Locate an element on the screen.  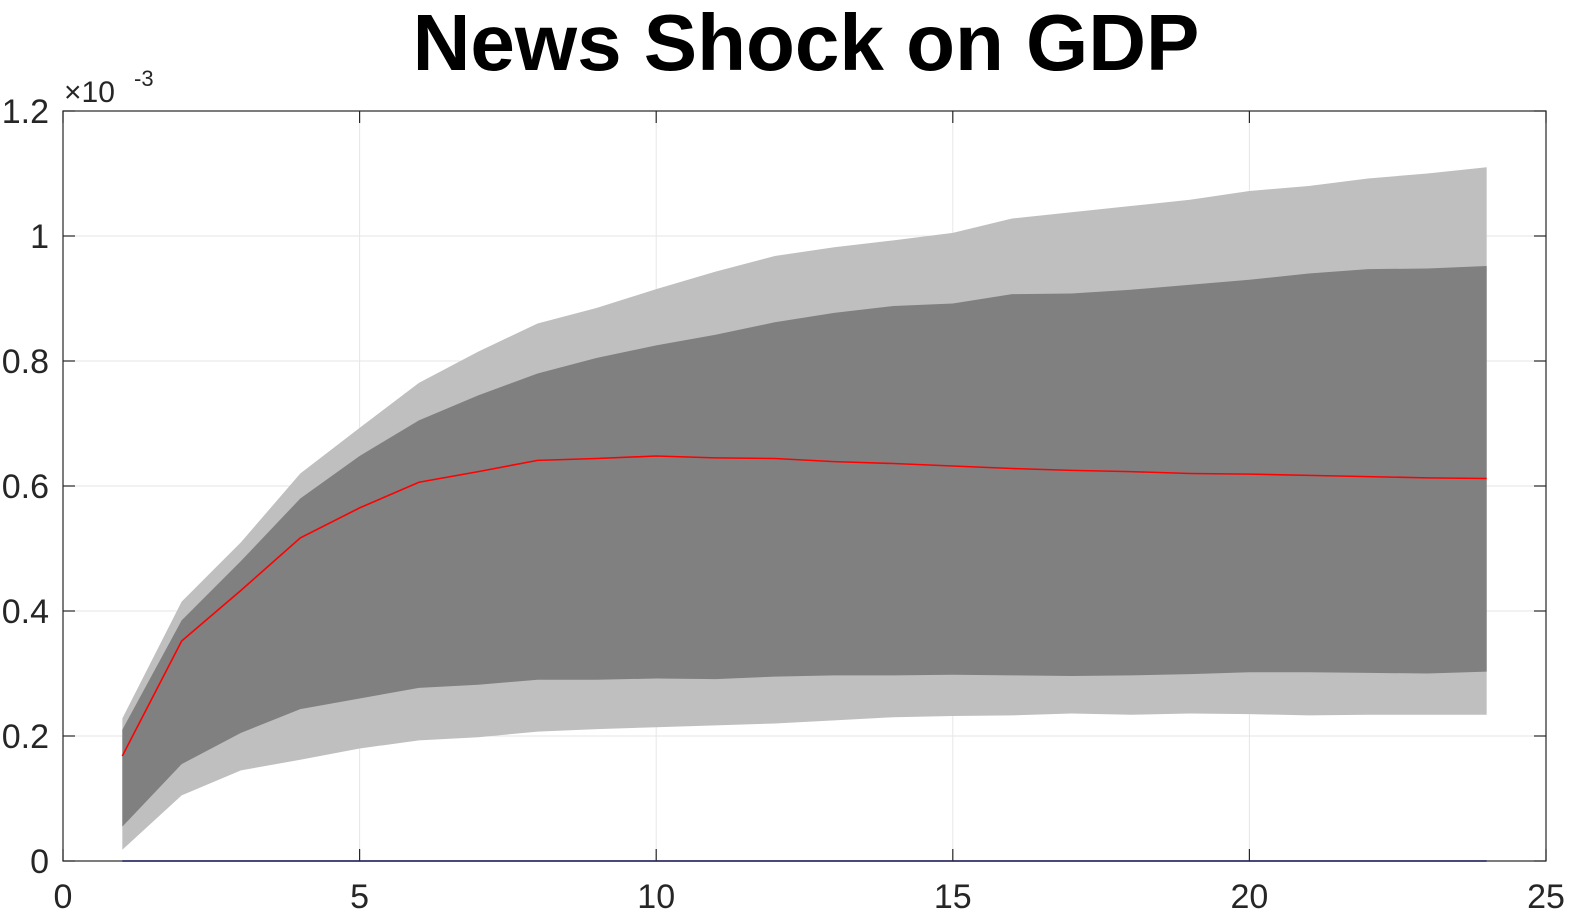
y-tick-label: 0 is located at coordinates (39, 862).